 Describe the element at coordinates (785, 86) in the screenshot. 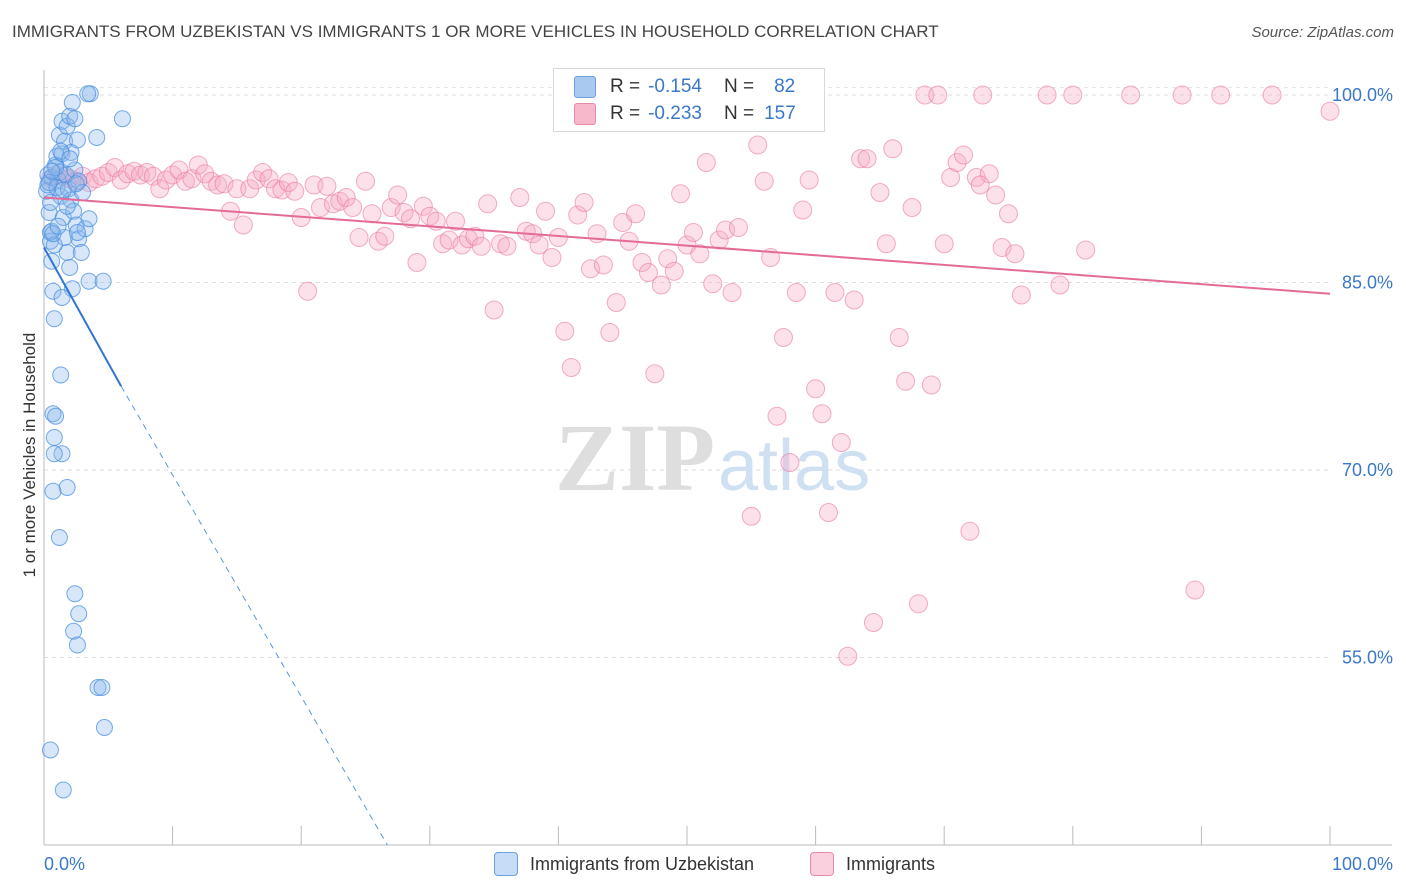

I see `legend-n-value: 82` at that location.